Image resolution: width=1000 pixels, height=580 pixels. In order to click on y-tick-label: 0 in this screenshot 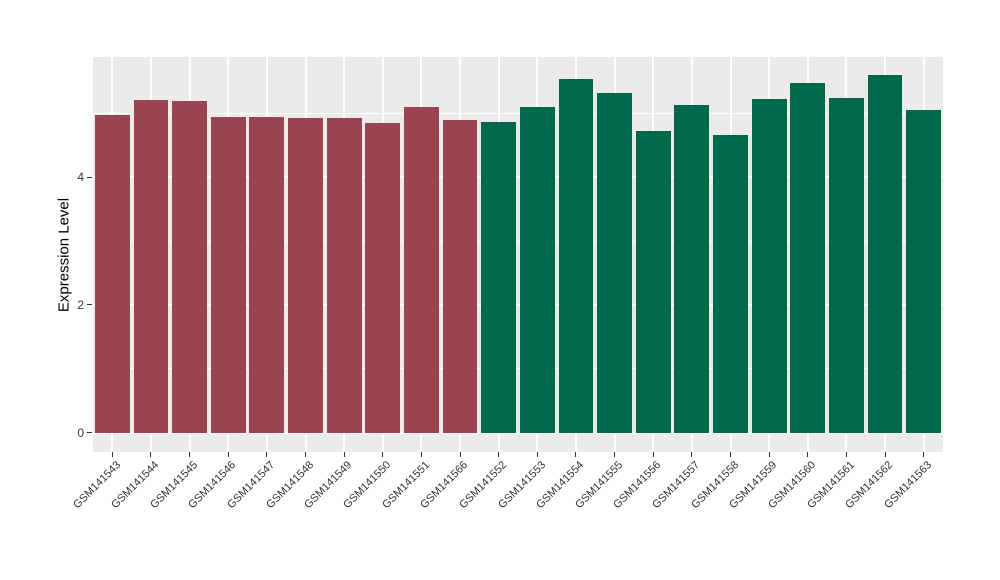, I will do `click(80, 432)`.